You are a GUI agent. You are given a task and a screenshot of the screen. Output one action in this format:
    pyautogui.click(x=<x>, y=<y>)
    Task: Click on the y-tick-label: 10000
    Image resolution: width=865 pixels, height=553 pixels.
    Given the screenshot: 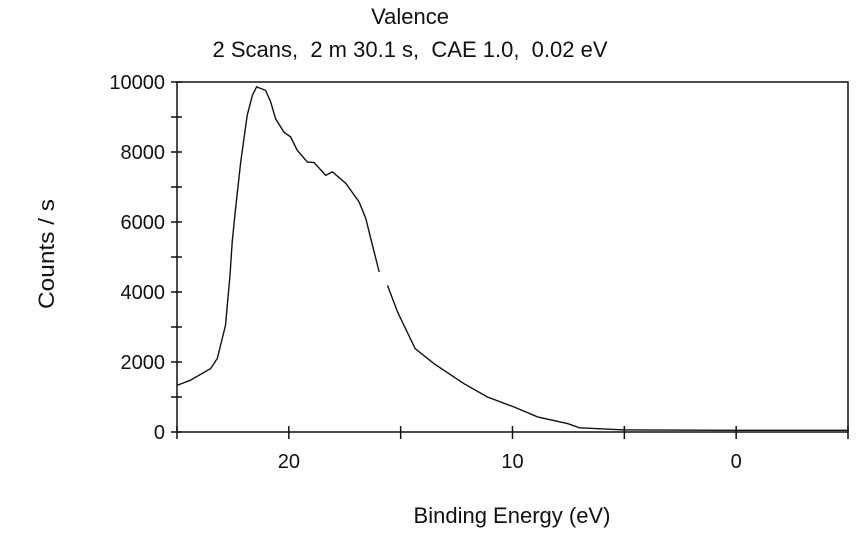 What is the action you would take?
    pyautogui.click(x=137, y=83)
    